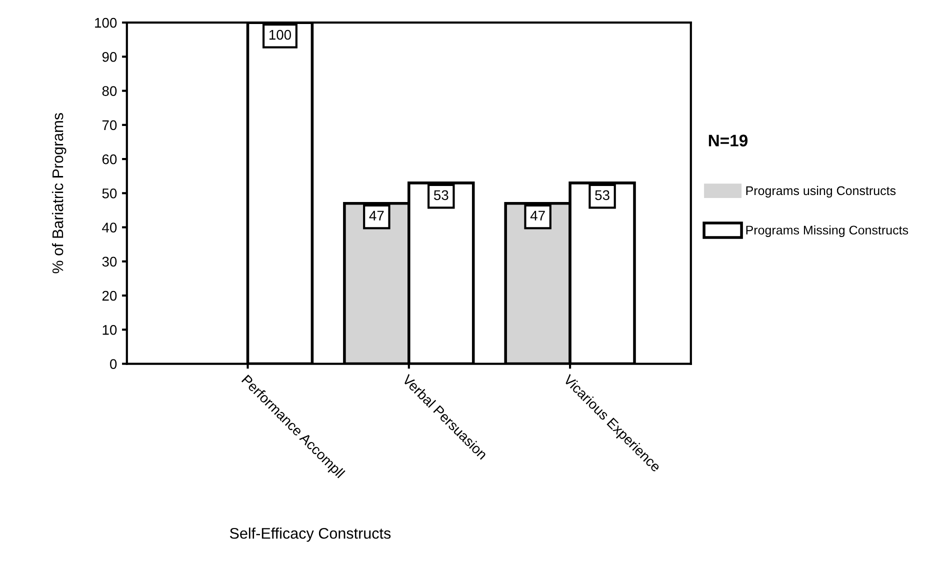 This screenshot has width=940, height=564. Describe the element at coordinates (109, 91) in the screenshot. I see `y-tick-label: 80` at that location.